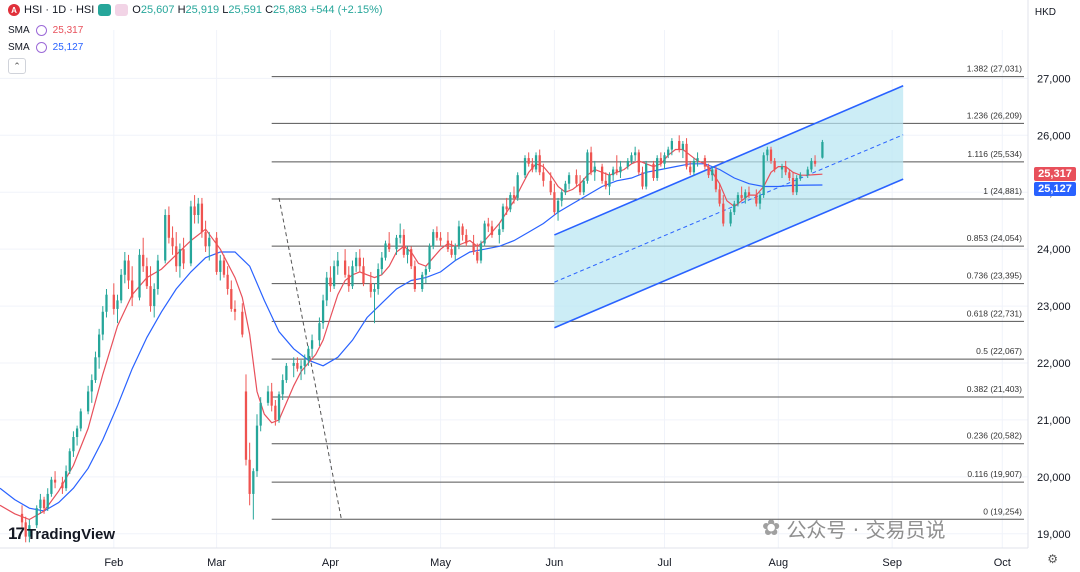 The width and height of the screenshot is (1080, 572). What do you see at coordinates (122, 10) in the screenshot?
I see `compare-icon` at bounding box center [122, 10].